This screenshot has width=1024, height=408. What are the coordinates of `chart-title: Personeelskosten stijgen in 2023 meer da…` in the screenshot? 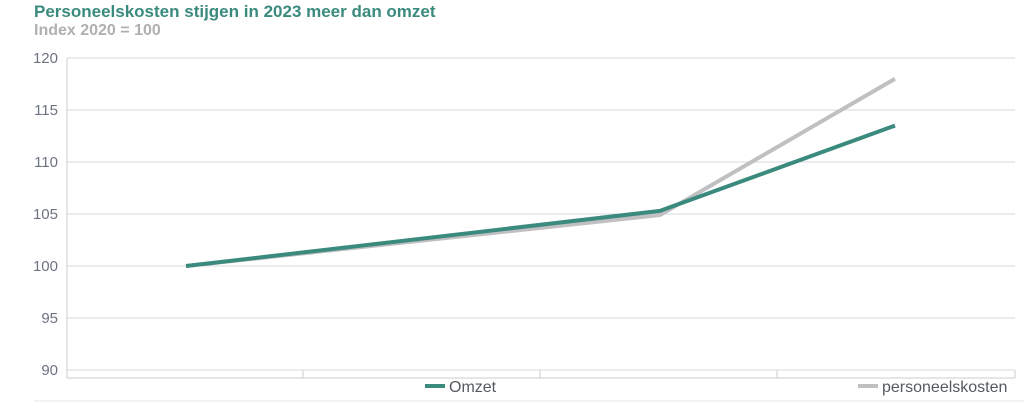 It's located at (235, 11).